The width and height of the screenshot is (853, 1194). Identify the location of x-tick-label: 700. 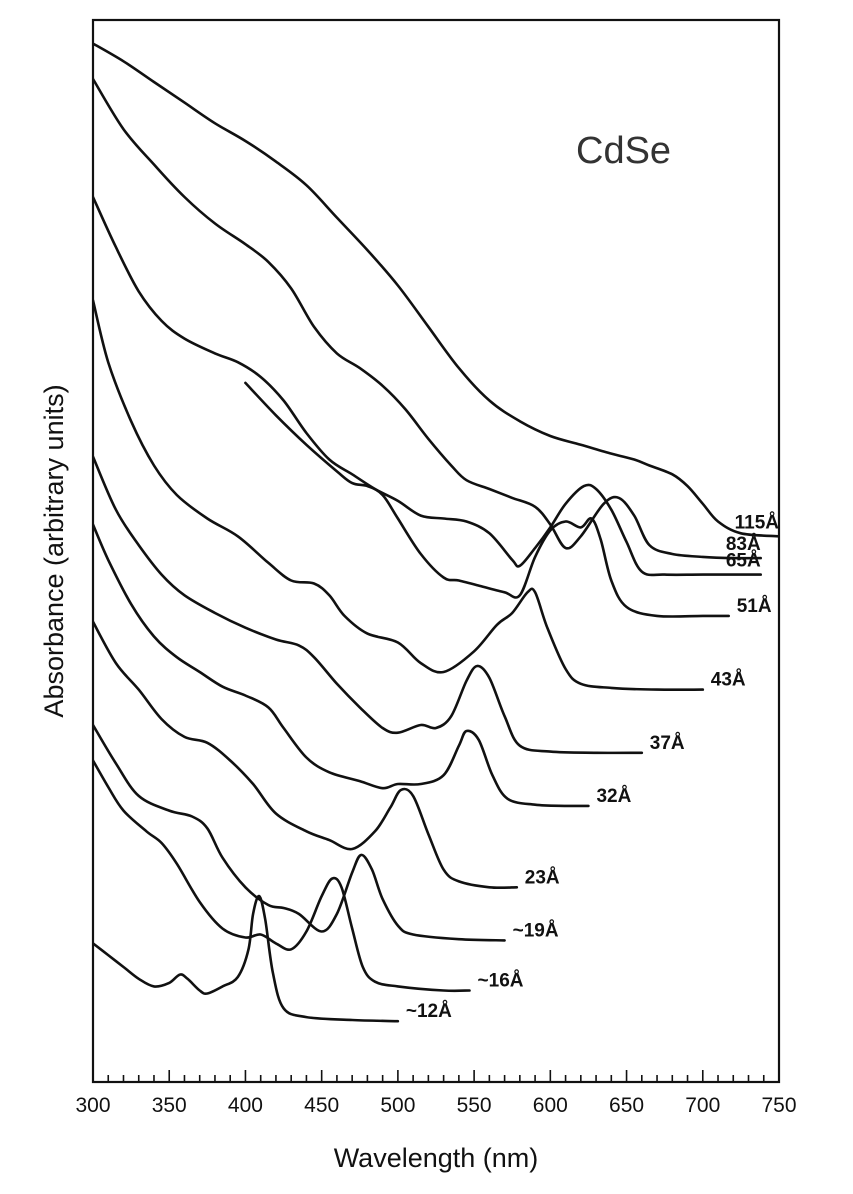
(702, 1105).